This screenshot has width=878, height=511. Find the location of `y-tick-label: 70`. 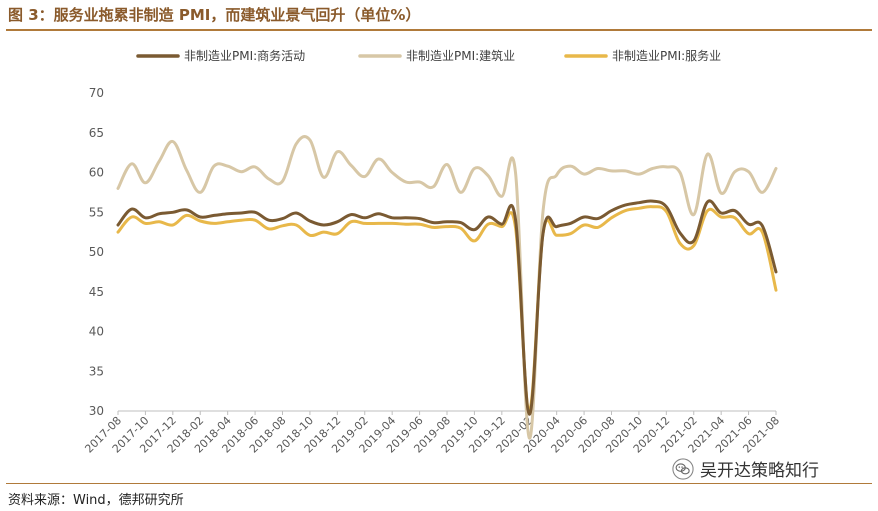

y-tick-label: 70 is located at coordinates (96, 93).